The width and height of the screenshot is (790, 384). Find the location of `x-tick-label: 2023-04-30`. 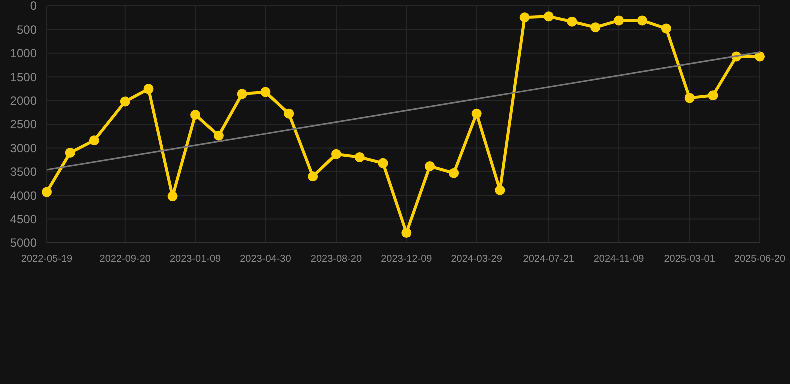

x-tick-label: 2023-04-30 is located at coordinates (266, 259).